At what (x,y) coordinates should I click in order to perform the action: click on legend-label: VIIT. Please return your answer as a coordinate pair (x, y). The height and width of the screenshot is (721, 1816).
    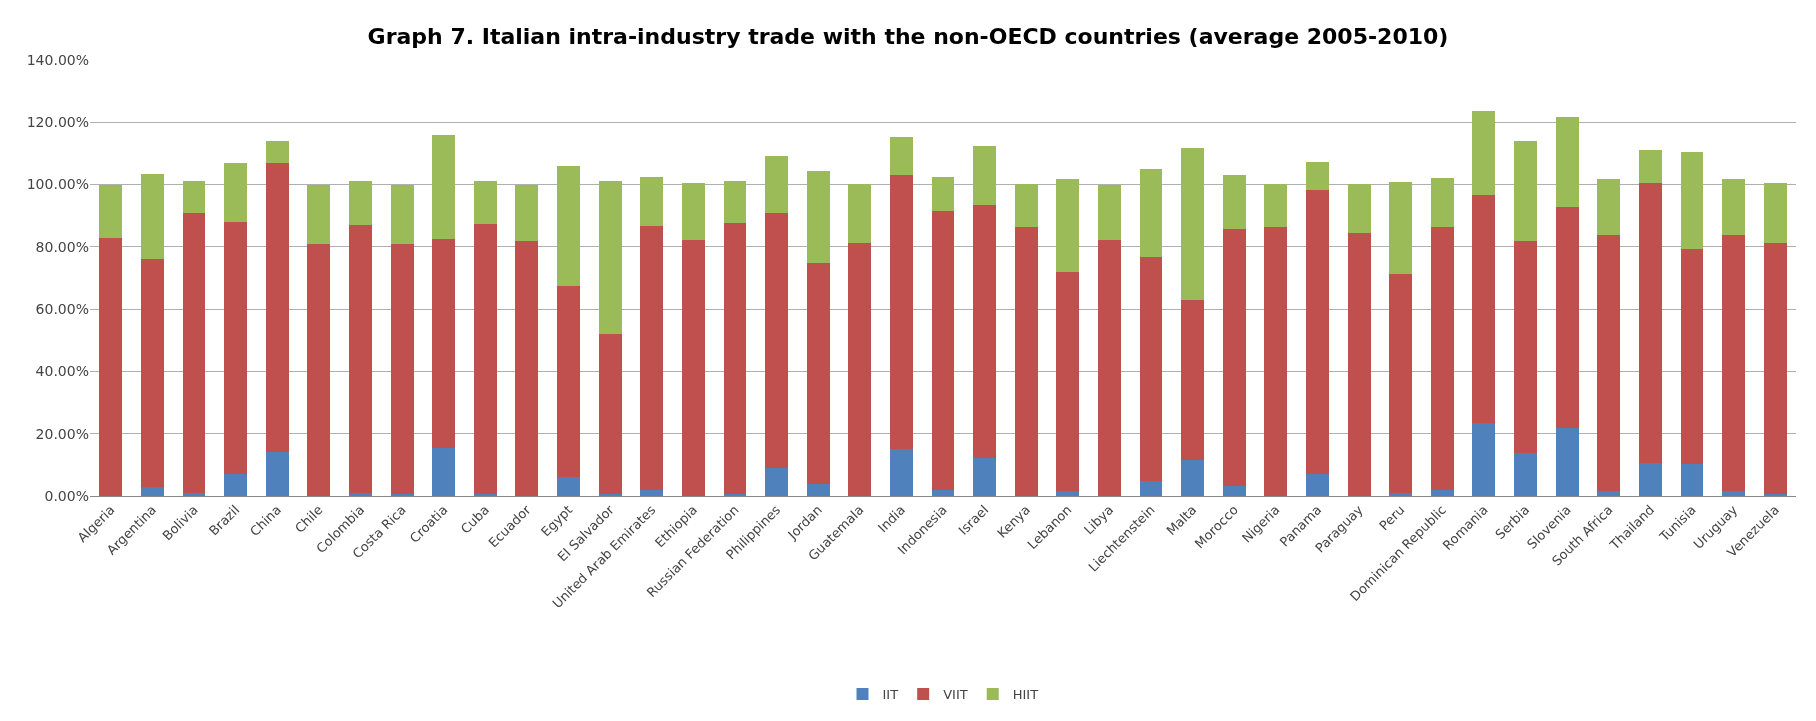
    Looking at the image, I should click on (955, 695).